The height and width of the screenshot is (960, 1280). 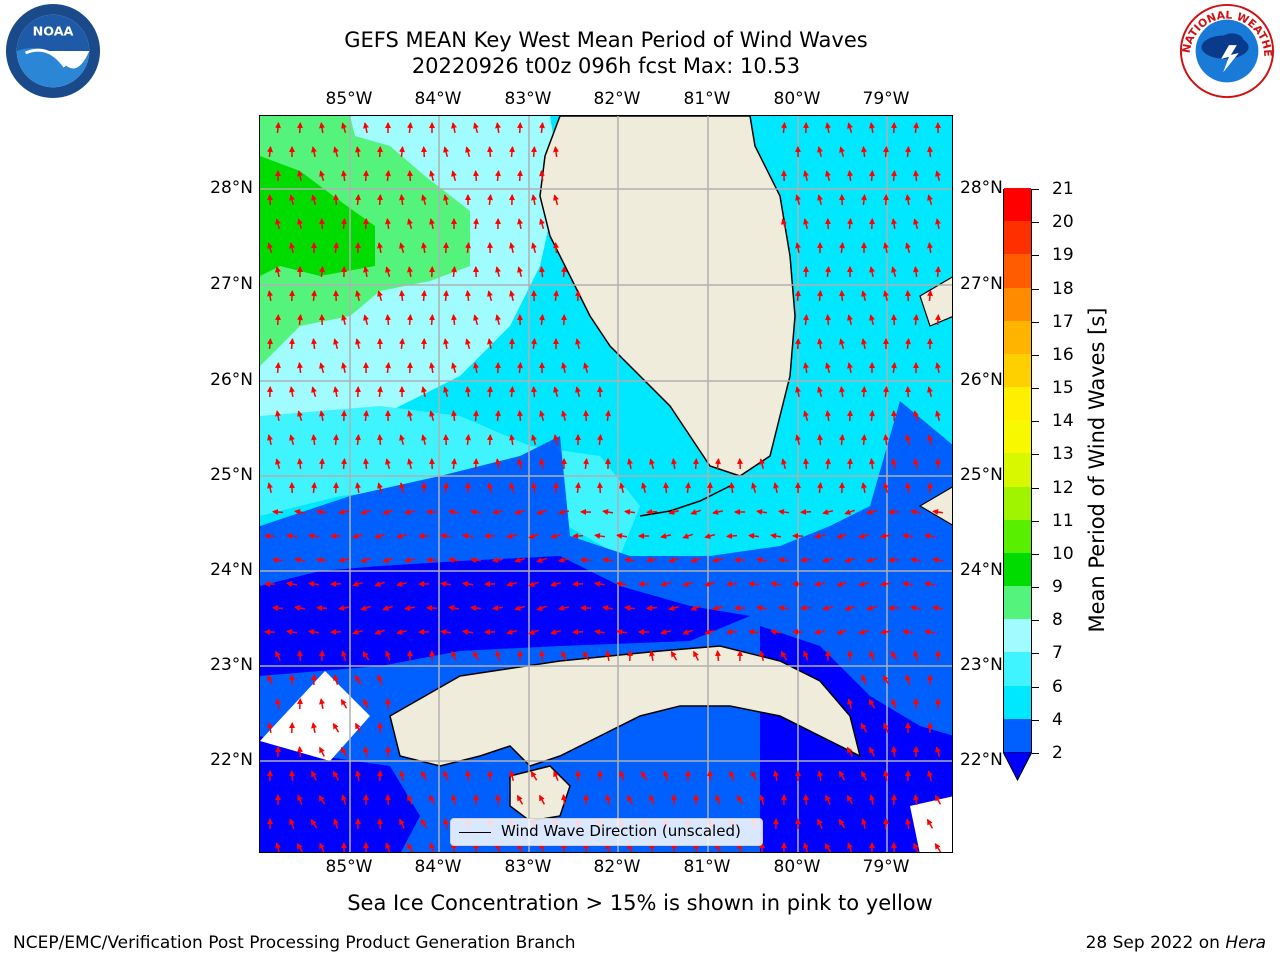 I want to click on lon-tick-top: 79°W, so click(x=886, y=99).